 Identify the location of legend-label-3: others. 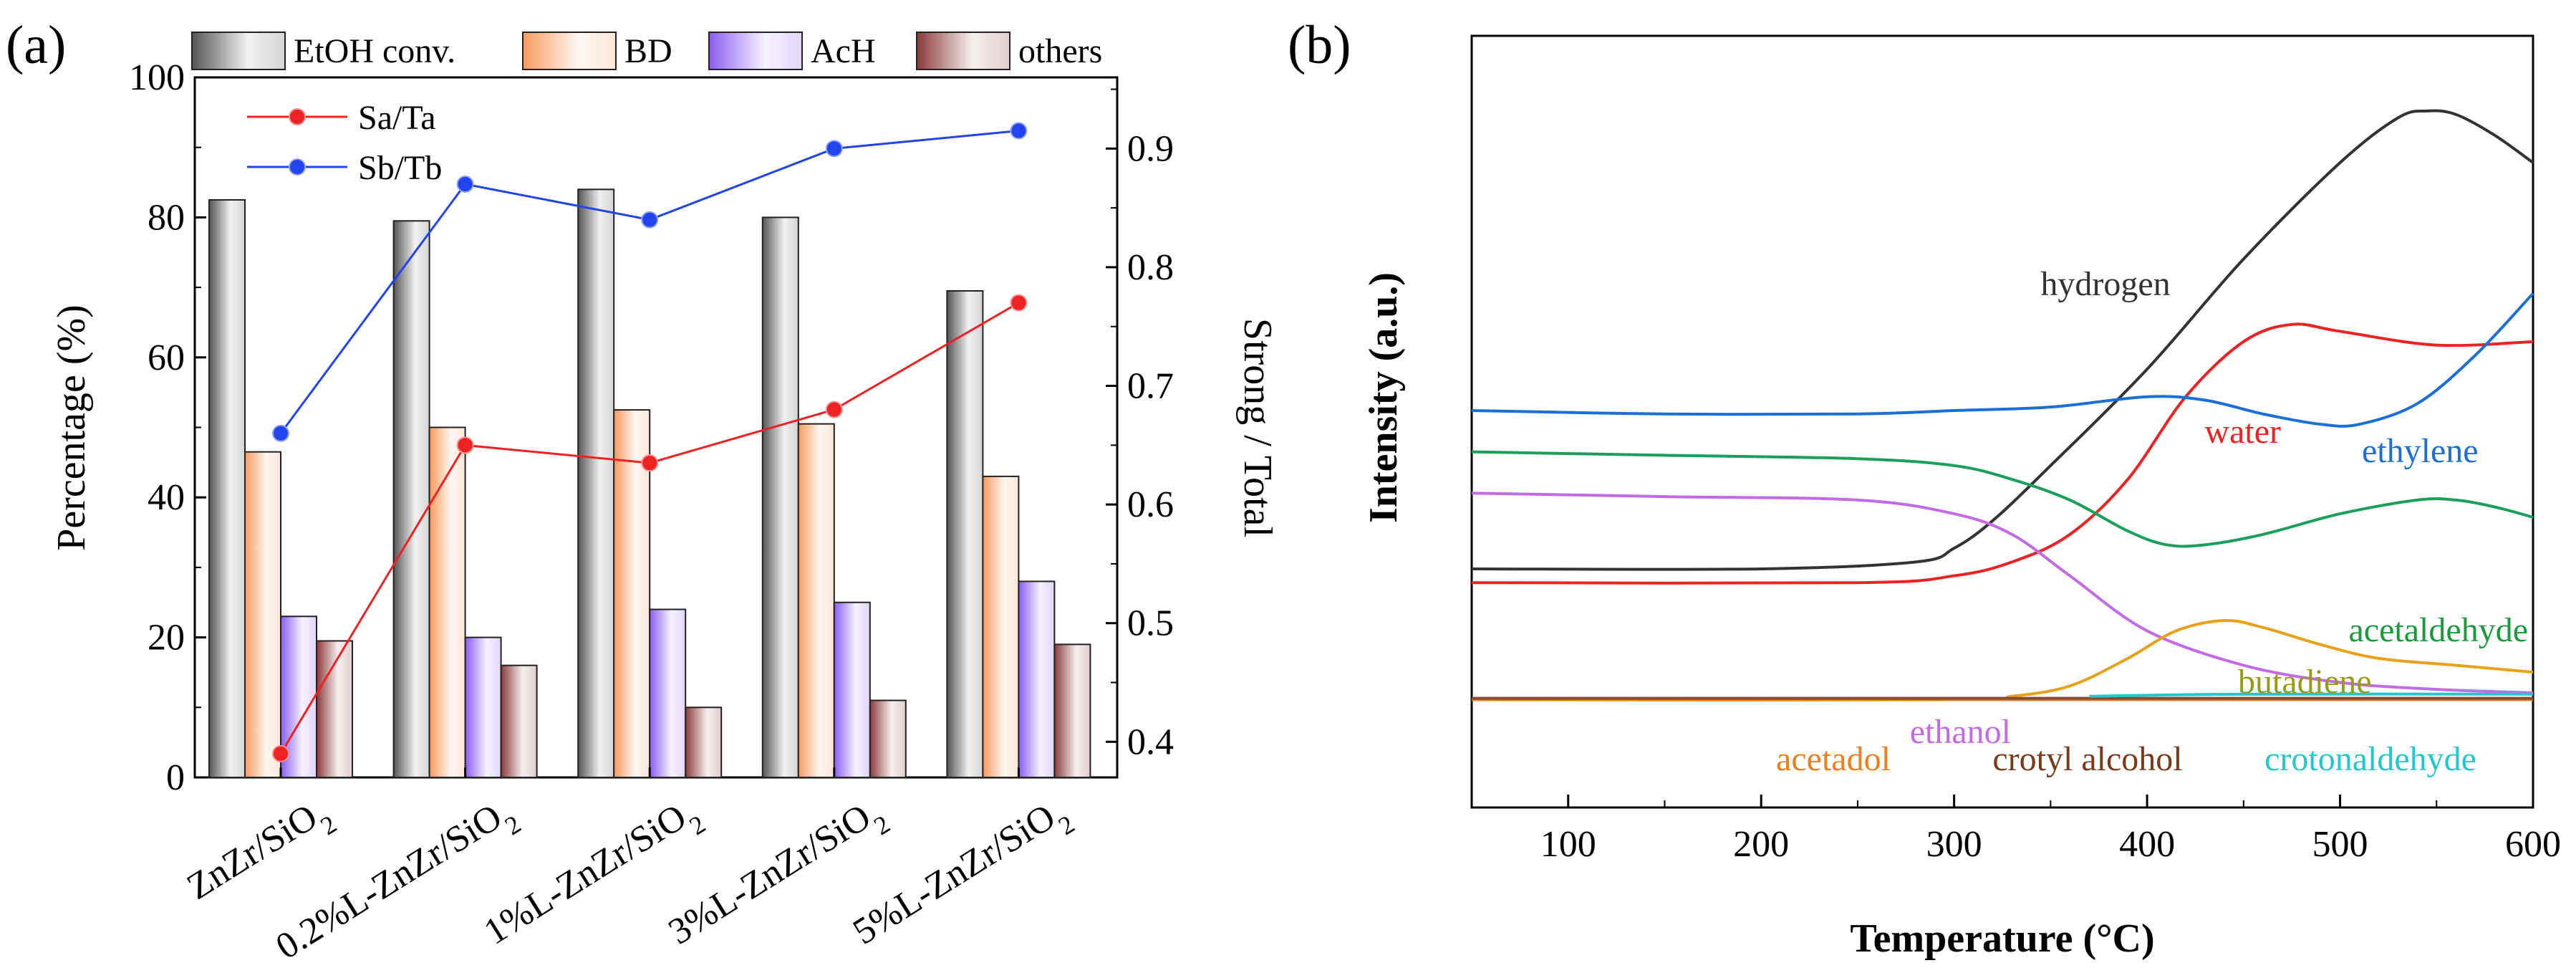
(1060, 51).